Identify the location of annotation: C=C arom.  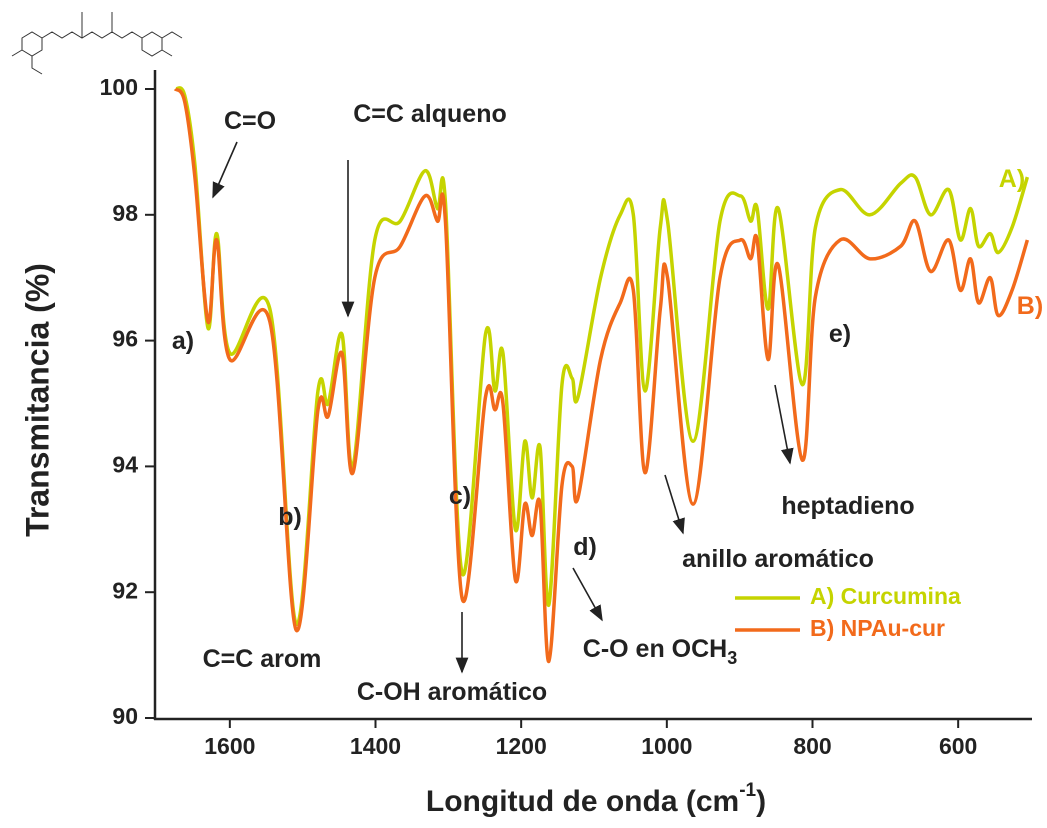
(262, 659).